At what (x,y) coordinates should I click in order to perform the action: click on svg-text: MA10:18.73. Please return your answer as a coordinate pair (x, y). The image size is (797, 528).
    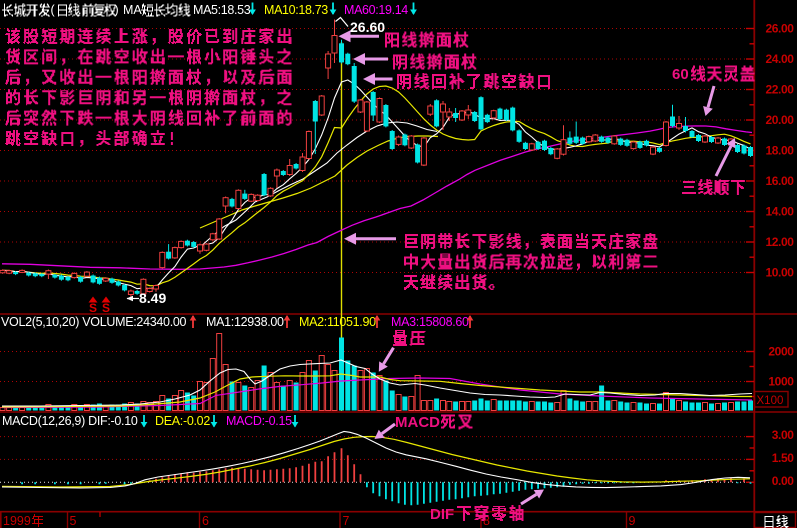
    Looking at the image, I should click on (296, 10).